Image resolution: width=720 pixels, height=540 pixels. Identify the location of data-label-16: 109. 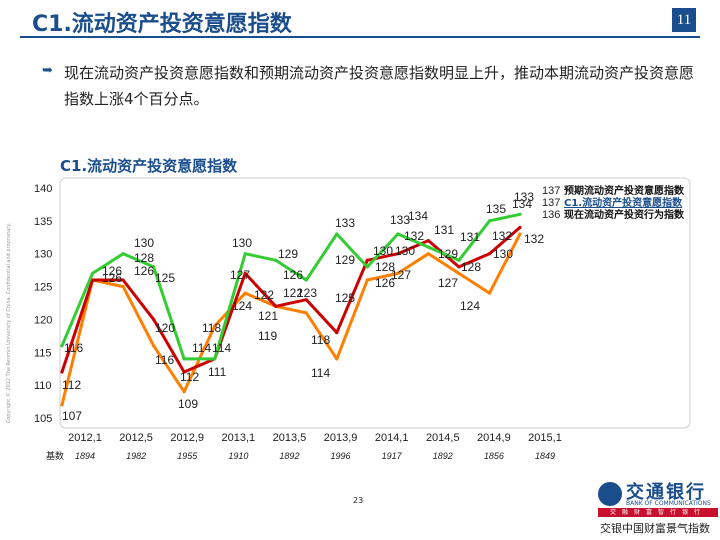
(188, 404).